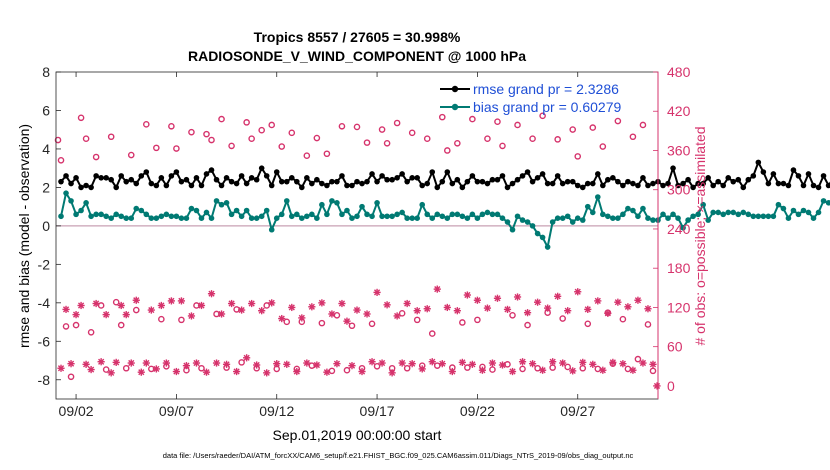 The image size is (830, 470). I want to click on y-tick-label: 6, so click(46, 110).